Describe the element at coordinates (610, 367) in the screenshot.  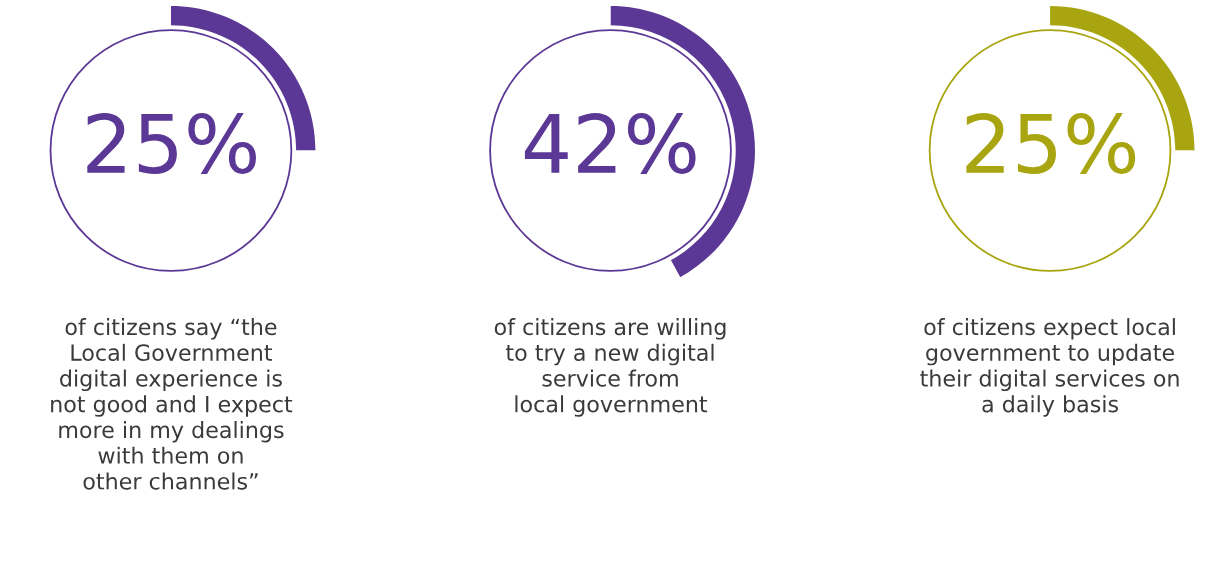
I see `text: of citizens are willing to try a new digital service from local government` at that location.